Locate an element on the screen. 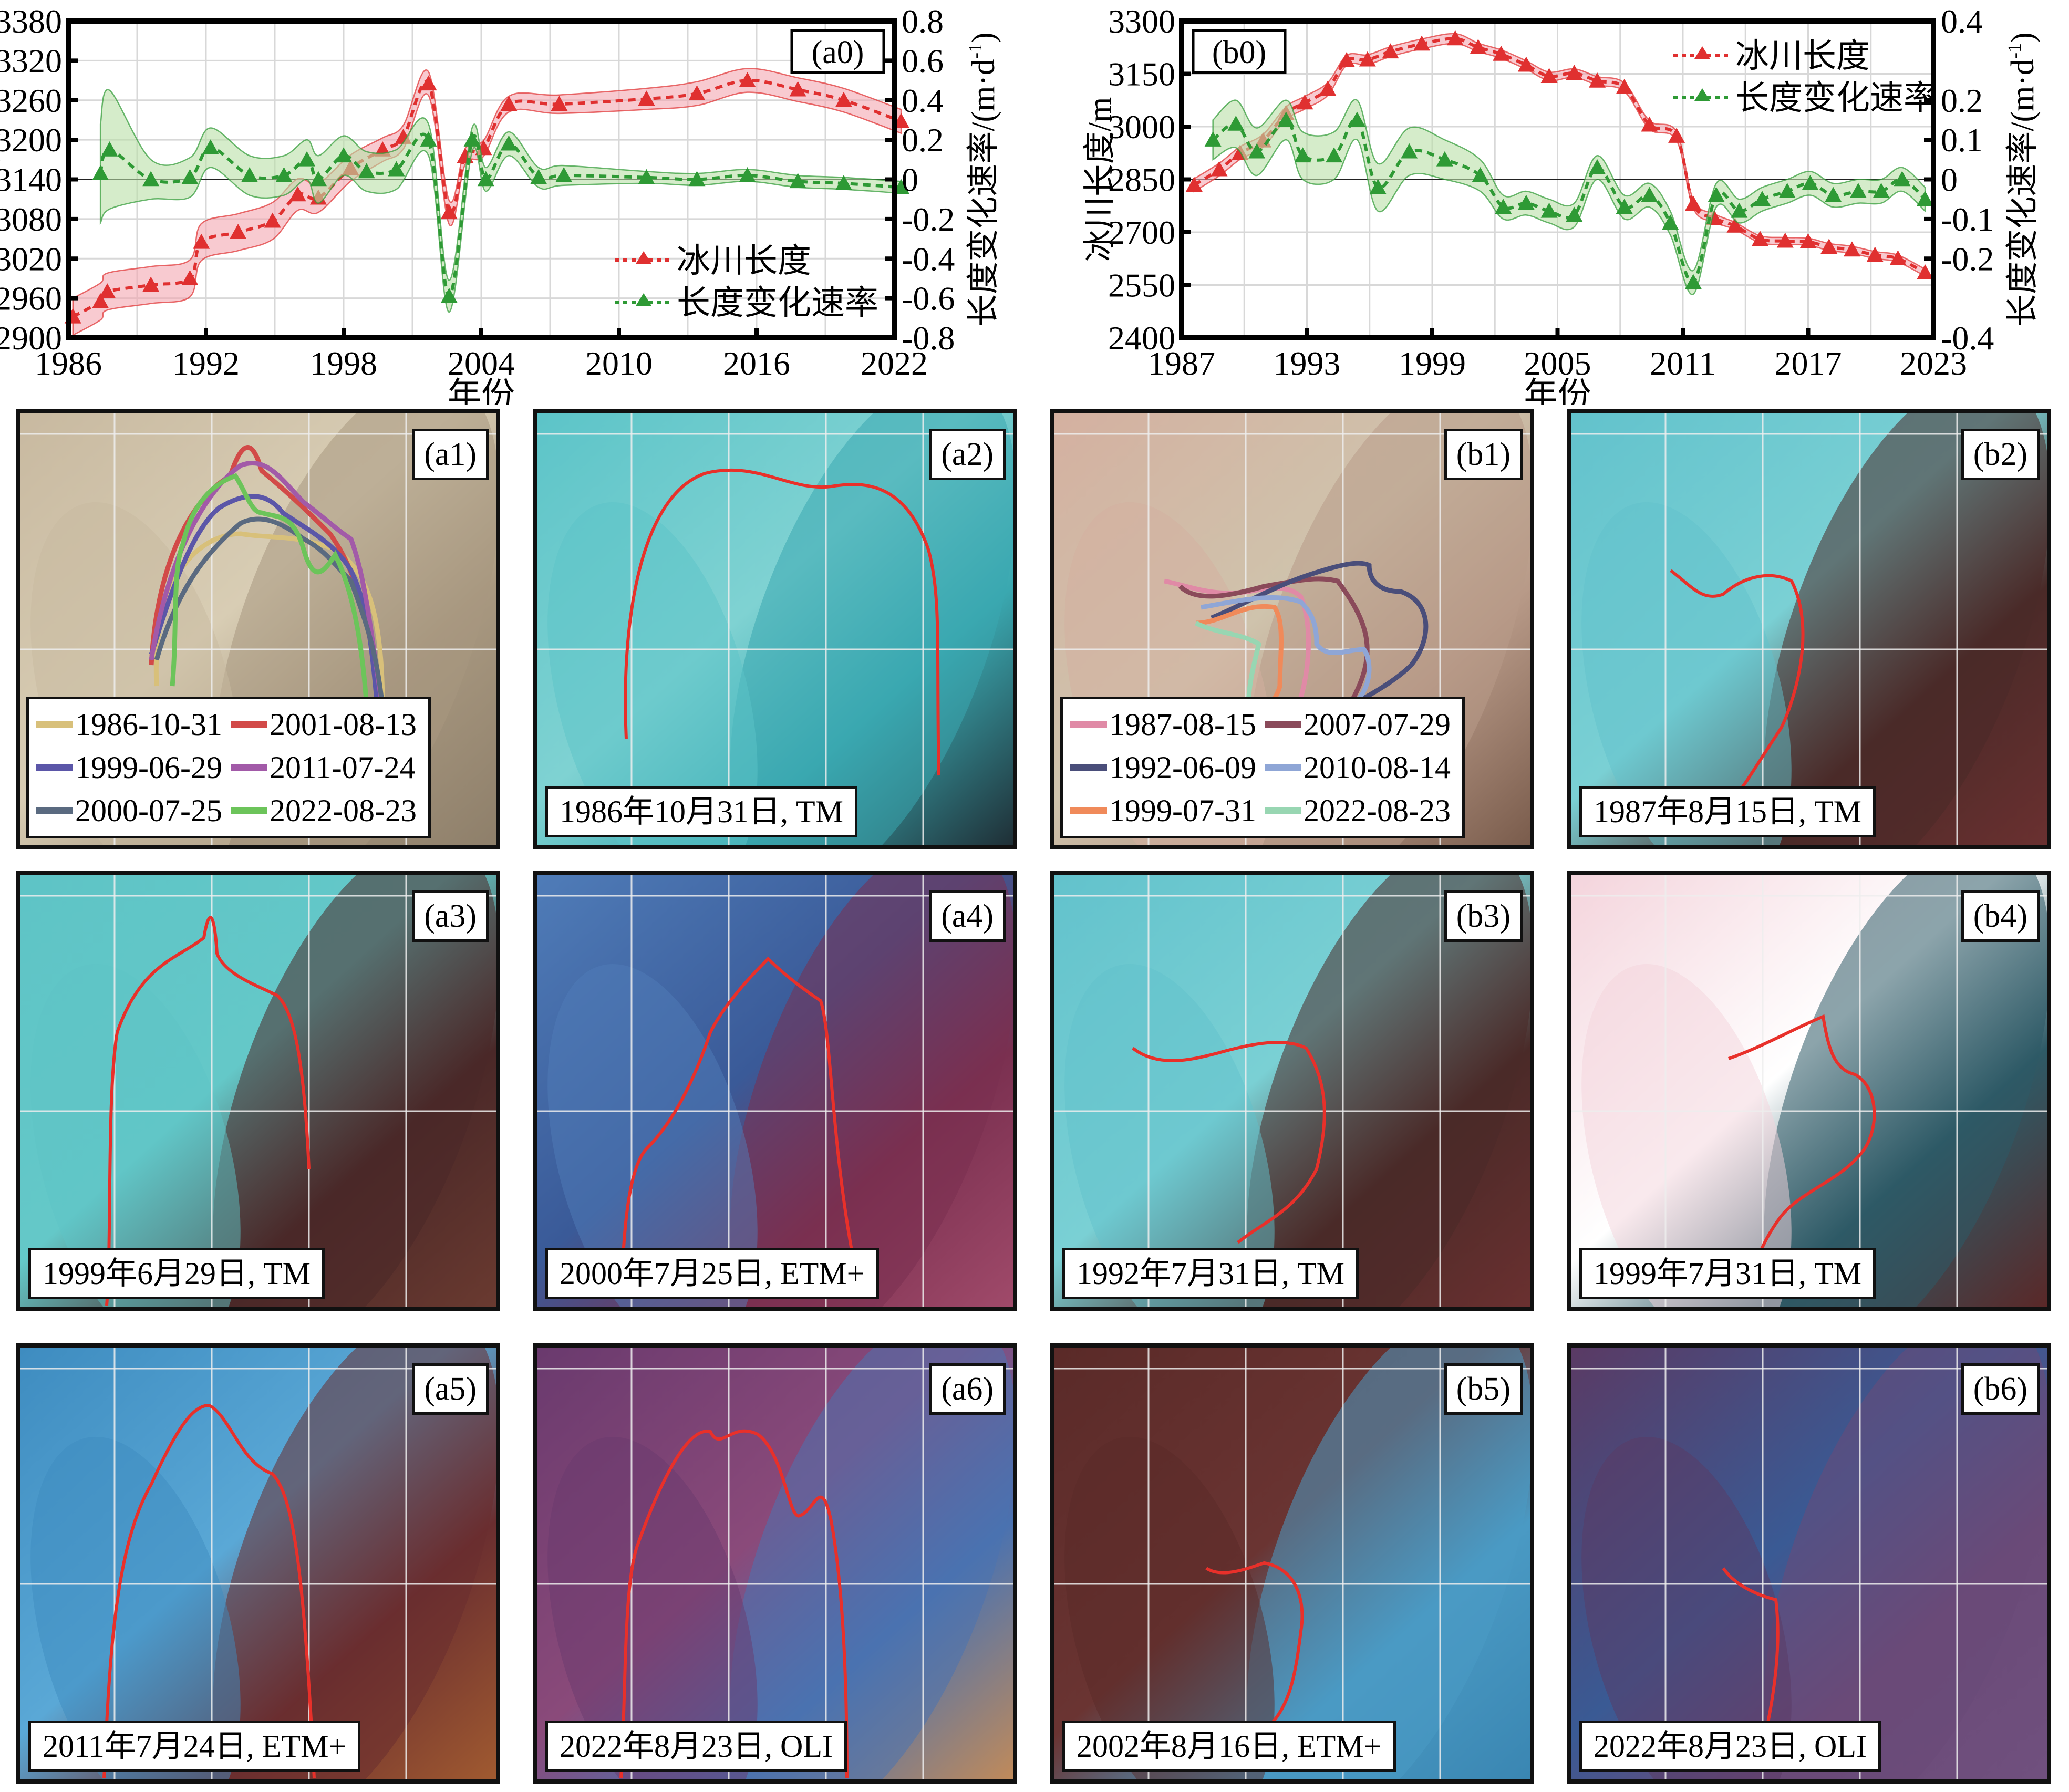 This screenshot has height=1792, width=2069. panel-tag: (b5) is located at coordinates (1483, 1389).